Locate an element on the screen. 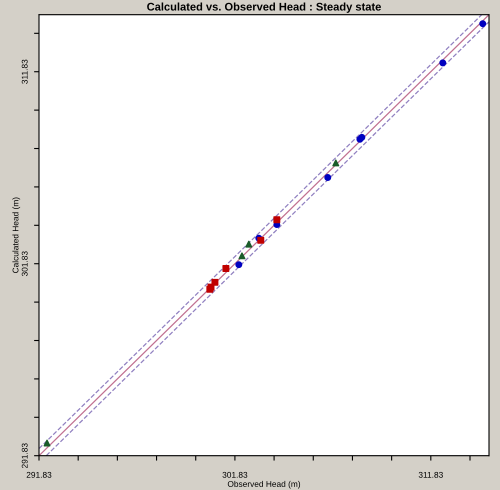 This screenshot has height=490, width=500. chart-title: Calculated vs. Observed Head : Steady state is located at coordinates (264, 7).